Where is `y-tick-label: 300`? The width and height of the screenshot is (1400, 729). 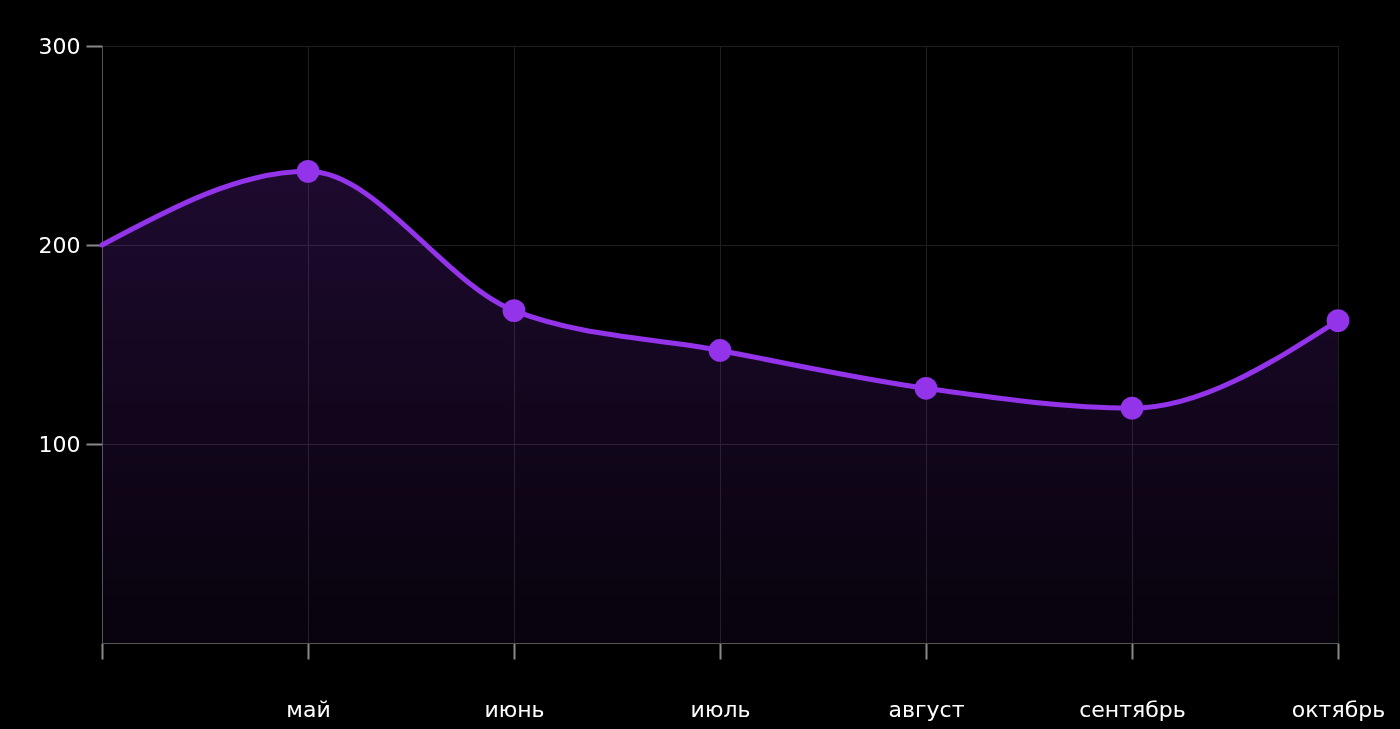 y-tick-label: 300 is located at coordinates (59, 46).